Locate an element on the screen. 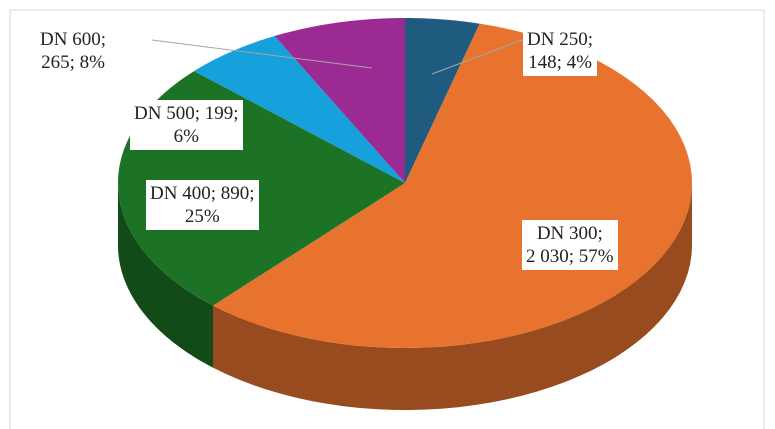 The height and width of the screenshot is (429, 775). data-label: DN 600; 265; 8% is located at coordinates (73, 51).